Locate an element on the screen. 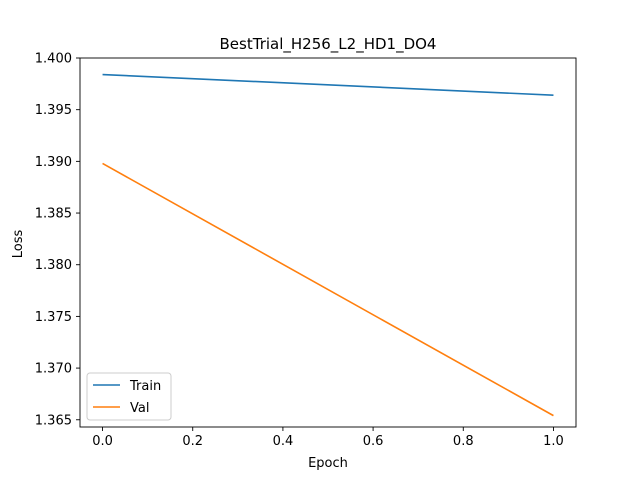 Image resolution: width=640 pixels, height=485 pixels. x-axis-label: Epoch is located at coordinates (328, 463).